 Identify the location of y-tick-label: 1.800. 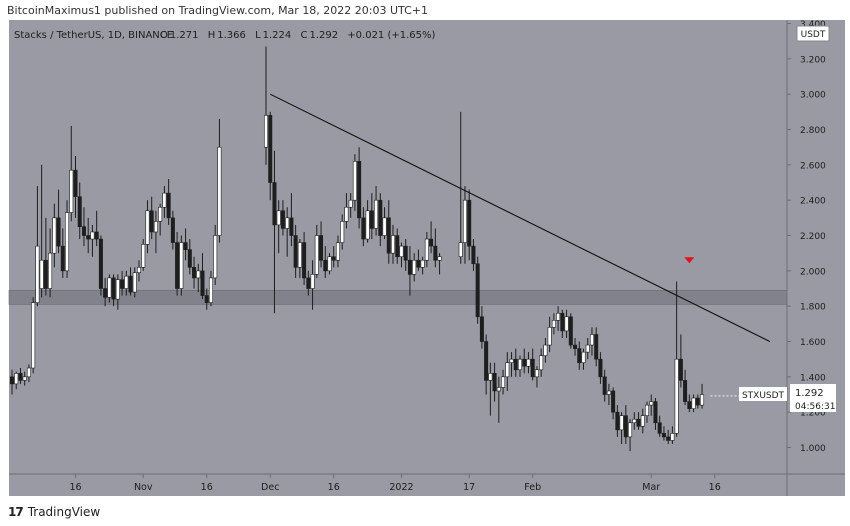
(813, 308).